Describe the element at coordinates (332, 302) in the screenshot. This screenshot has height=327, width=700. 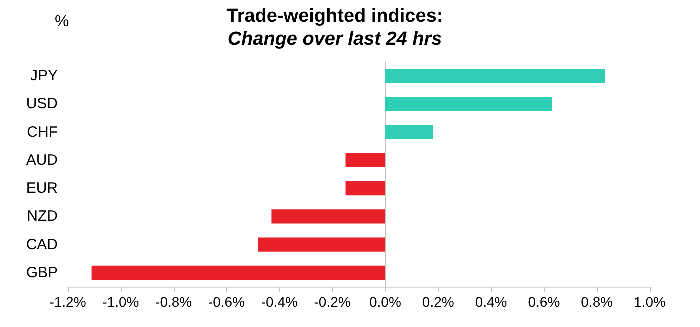
I see `x-tick-label: -0.2%` at that location.